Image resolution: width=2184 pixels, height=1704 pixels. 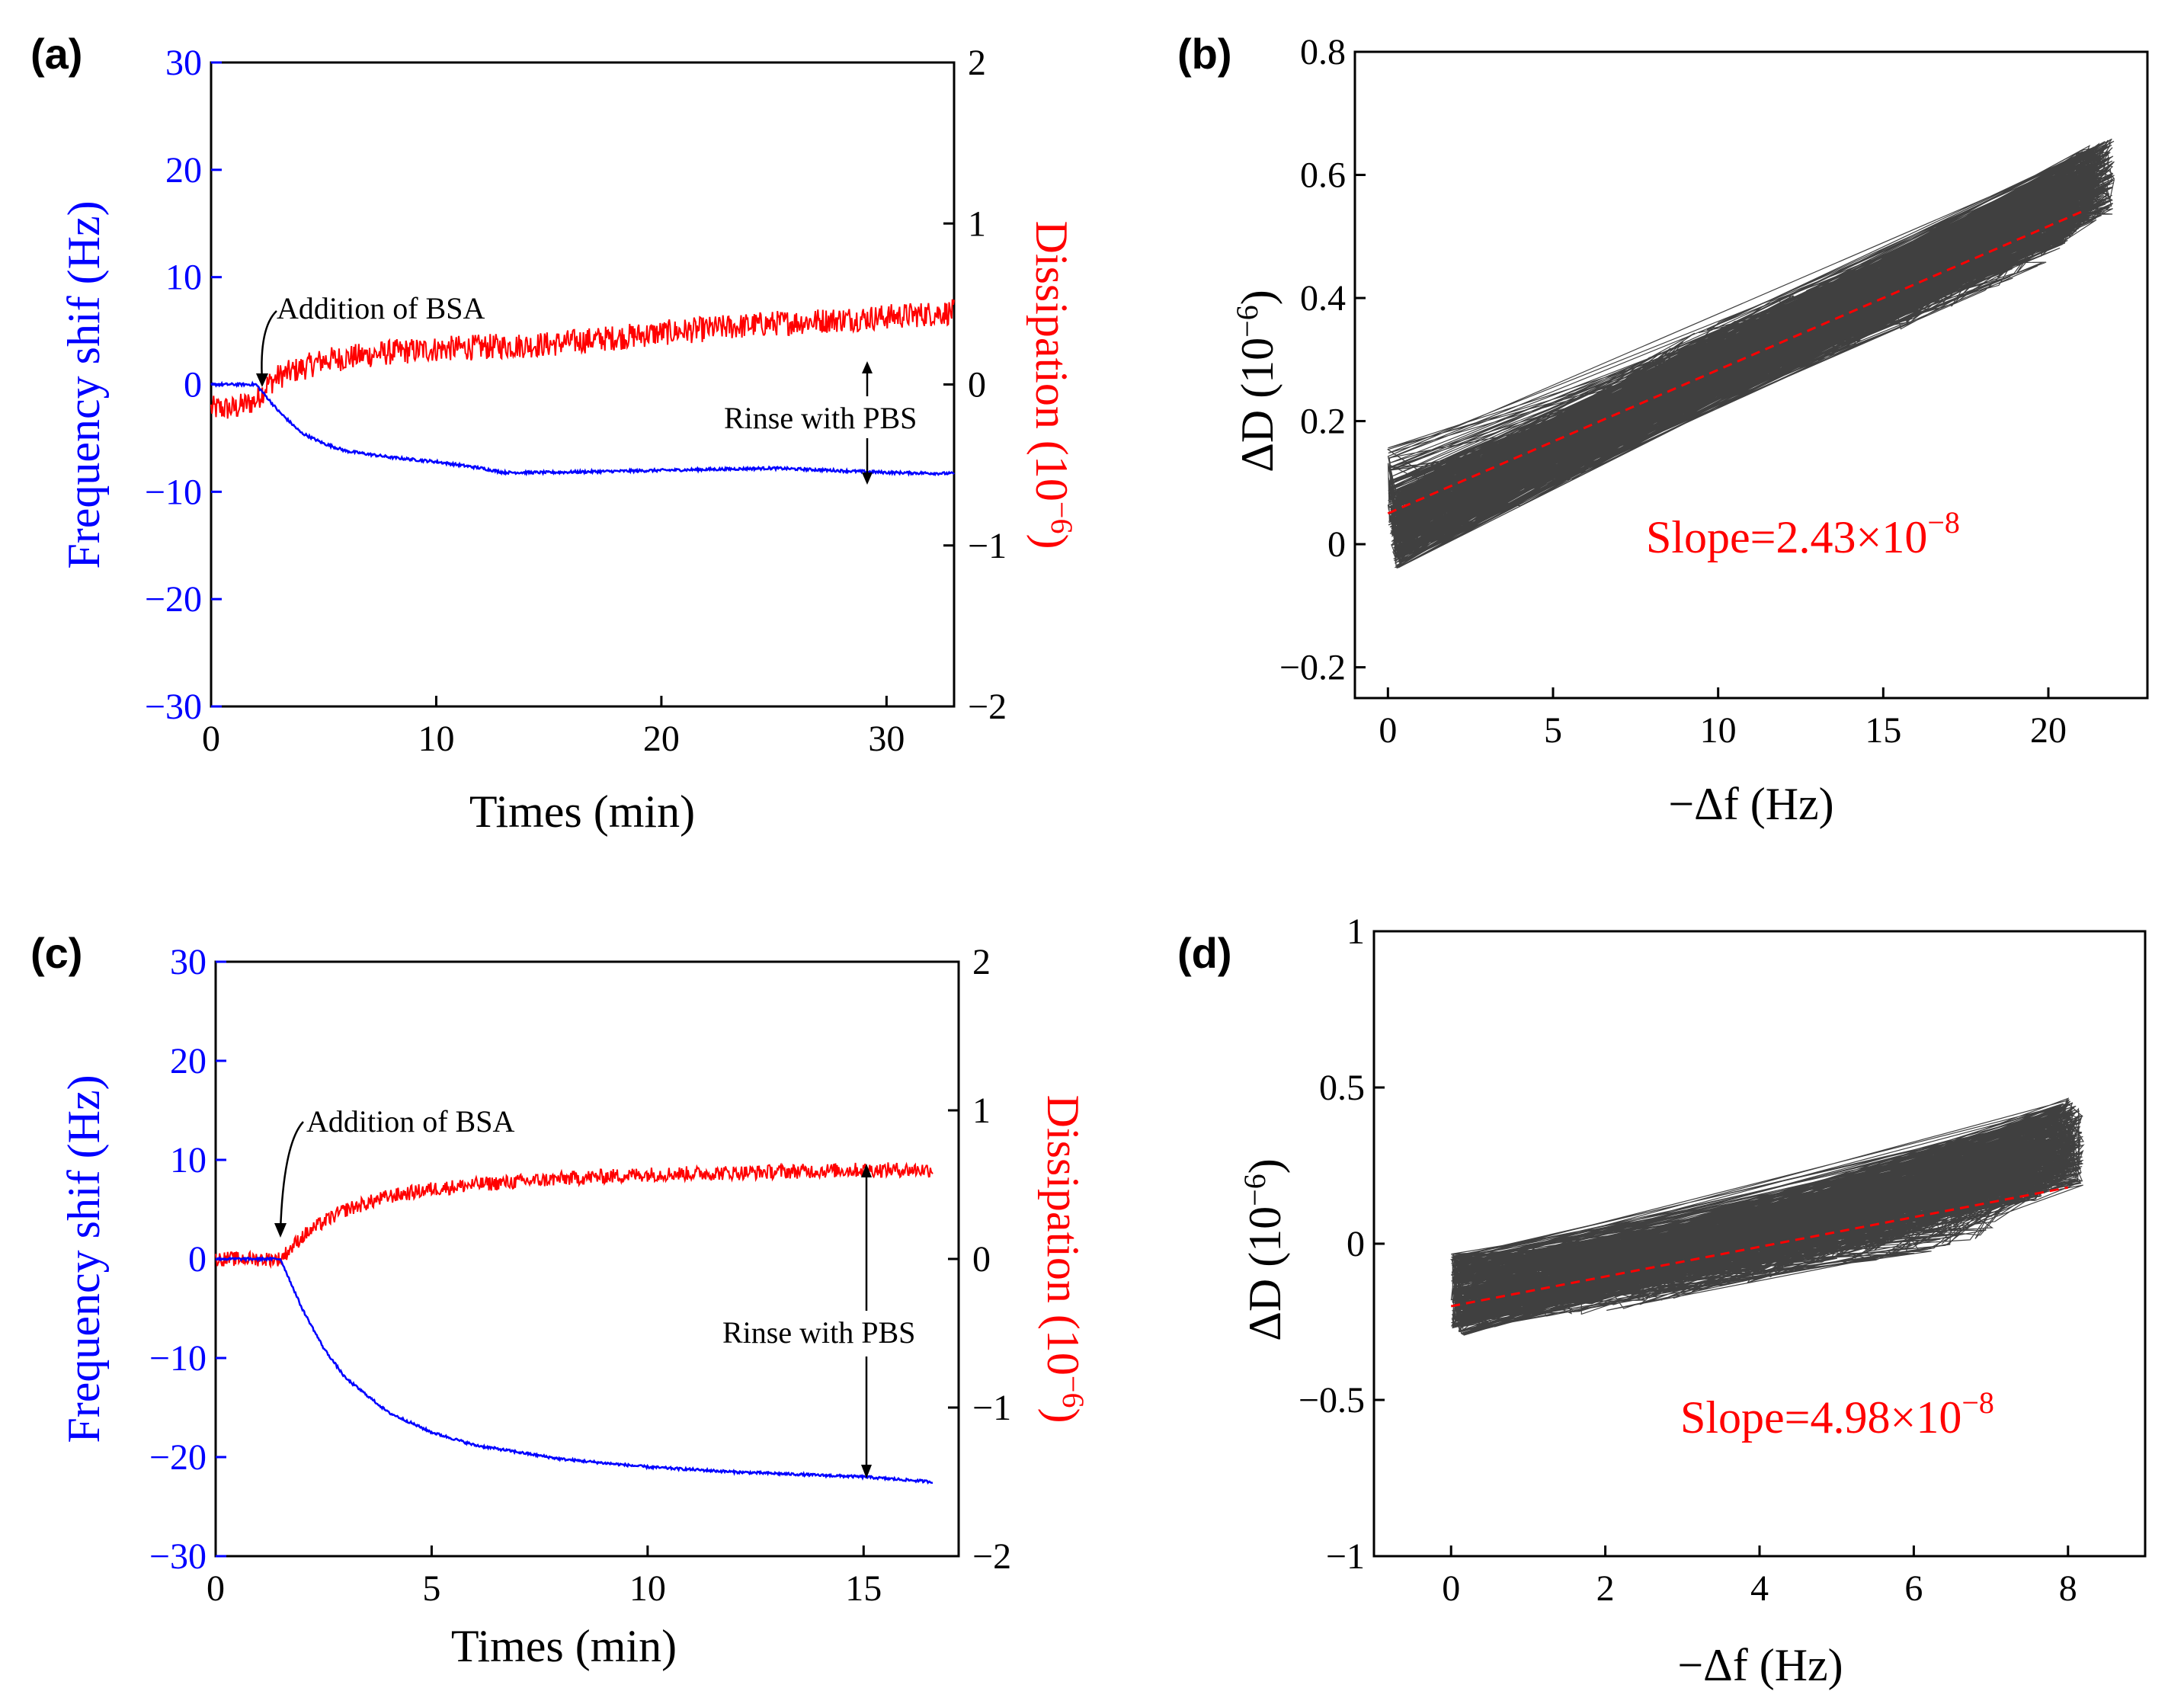 What do you see at coordinates (84, 384) in the screenshot?
I see `panel-a-left-y-title: Frequency shif (Hz)` at bounding box center [84, 384].